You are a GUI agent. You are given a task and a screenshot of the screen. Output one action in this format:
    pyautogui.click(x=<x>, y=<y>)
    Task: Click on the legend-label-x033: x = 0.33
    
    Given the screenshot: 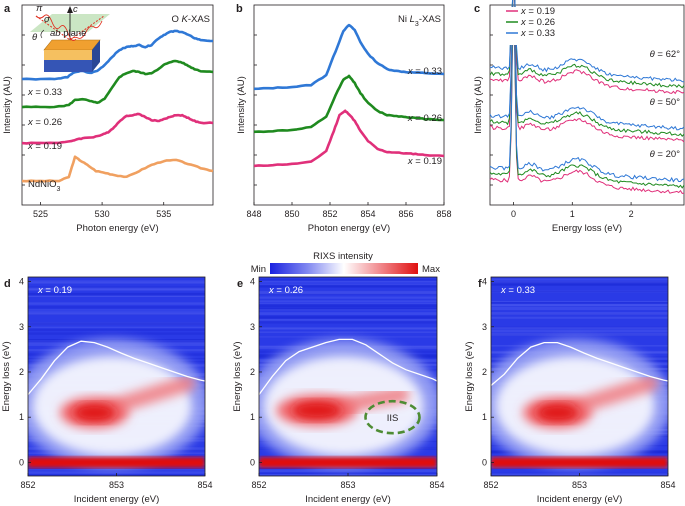 What is the action you would take?
    pyautogui.click(x=537, y=33)
    